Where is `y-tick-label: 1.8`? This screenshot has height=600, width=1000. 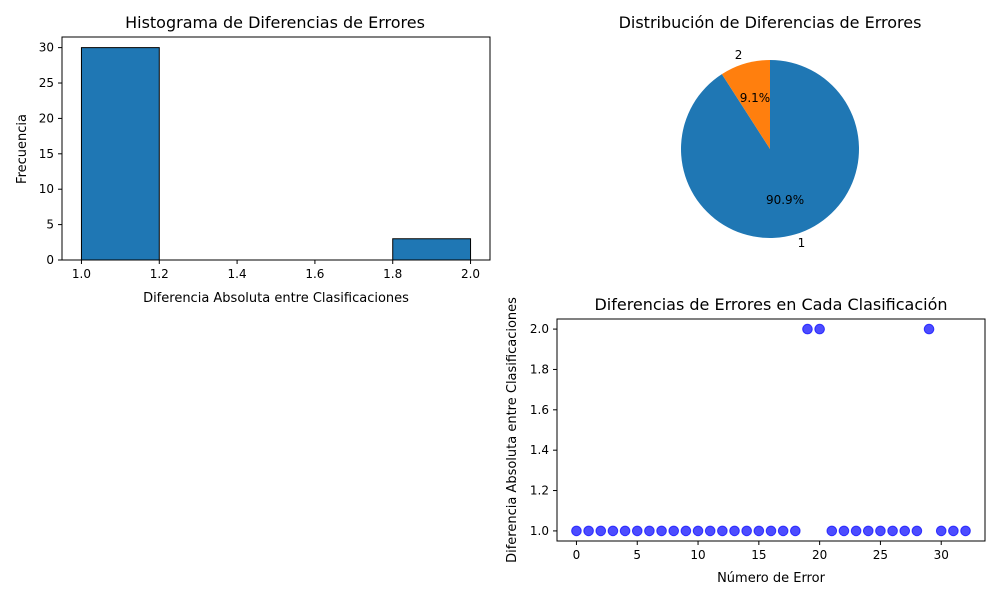
y-tick-label: 1.8 is located at coordinates (539, 369).